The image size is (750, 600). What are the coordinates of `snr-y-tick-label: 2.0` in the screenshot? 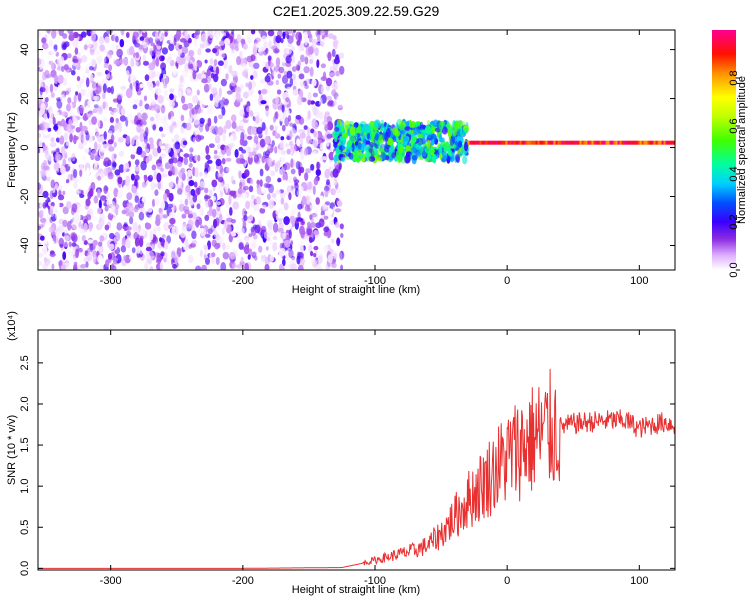 It's located at (25, 403).